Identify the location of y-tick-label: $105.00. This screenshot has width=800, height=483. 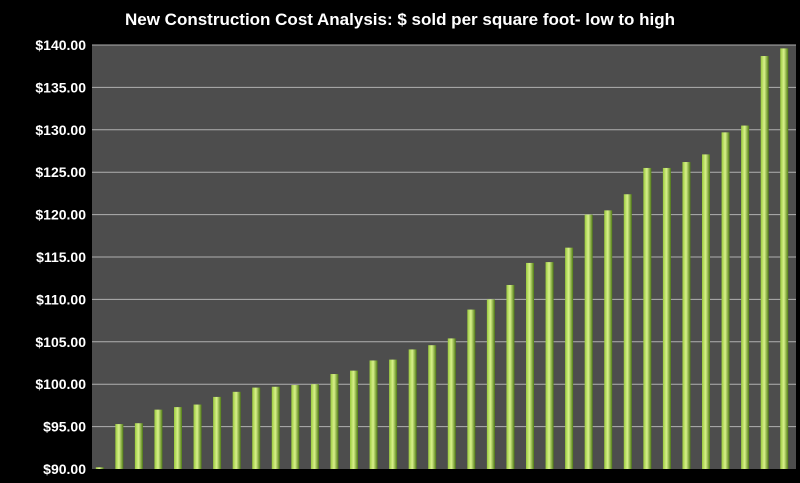
(60, 342).